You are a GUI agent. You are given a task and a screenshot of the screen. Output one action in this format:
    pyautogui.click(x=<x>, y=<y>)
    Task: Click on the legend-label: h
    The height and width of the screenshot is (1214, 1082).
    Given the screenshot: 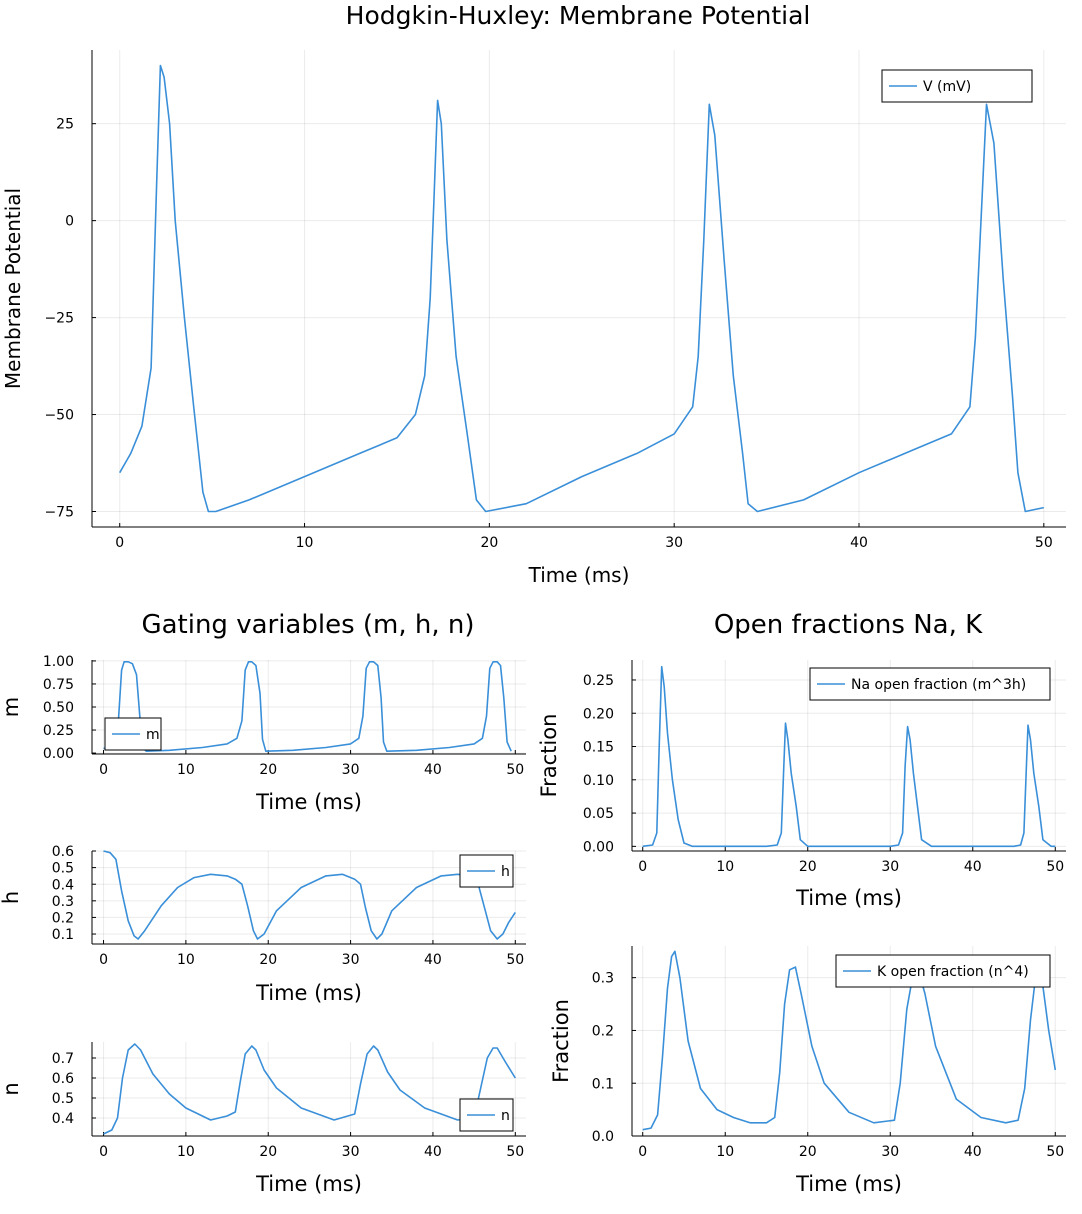 What is the action you would take?
    pyautogui.click(x=505, y=872)
    